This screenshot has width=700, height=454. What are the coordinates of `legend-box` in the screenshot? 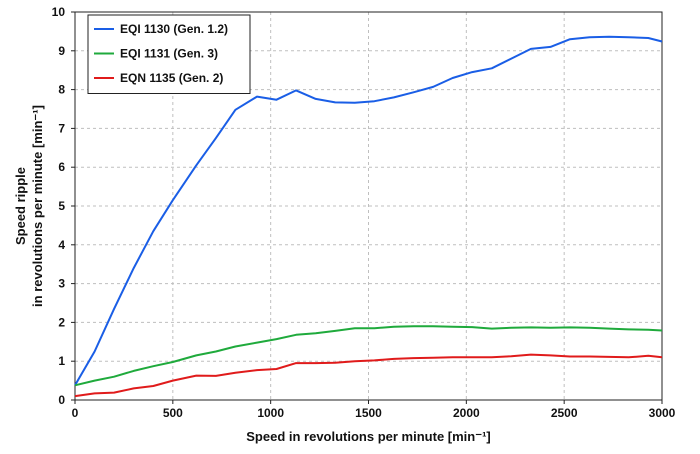 It's located at (169, 54).